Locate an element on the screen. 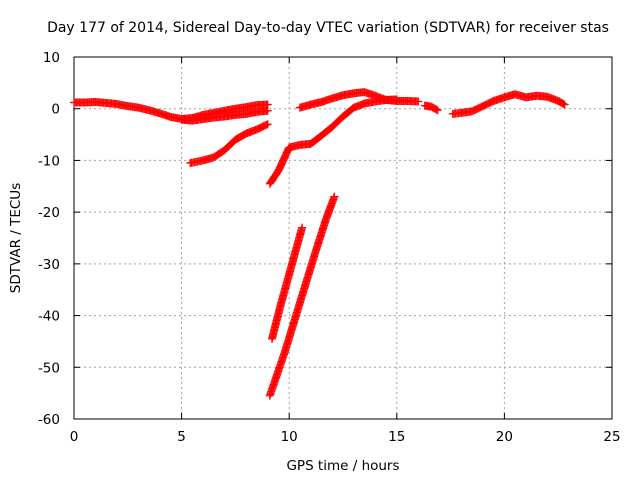  x-tick-label: 0 is located at coordinates (74, 437).